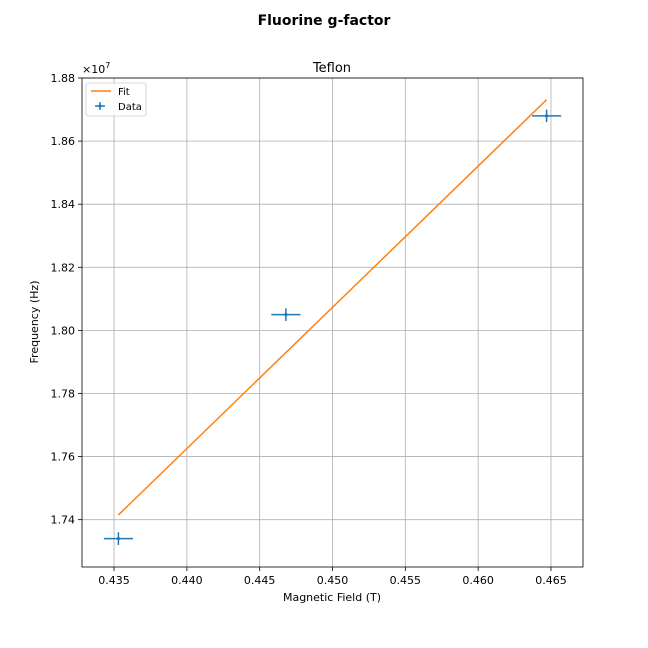  Describe the element at coordinates (114, 580) in the screenshot. I see `x-tick-label: 0.435` at that location.